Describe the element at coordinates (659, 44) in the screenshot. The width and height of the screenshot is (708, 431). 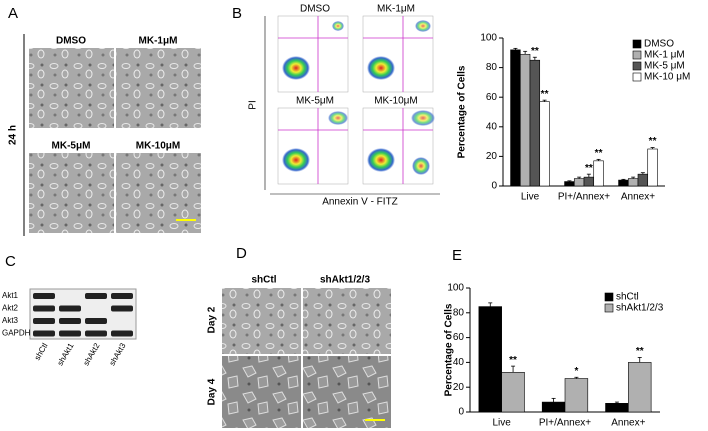
I see `legend-label: DMSO` at that location.